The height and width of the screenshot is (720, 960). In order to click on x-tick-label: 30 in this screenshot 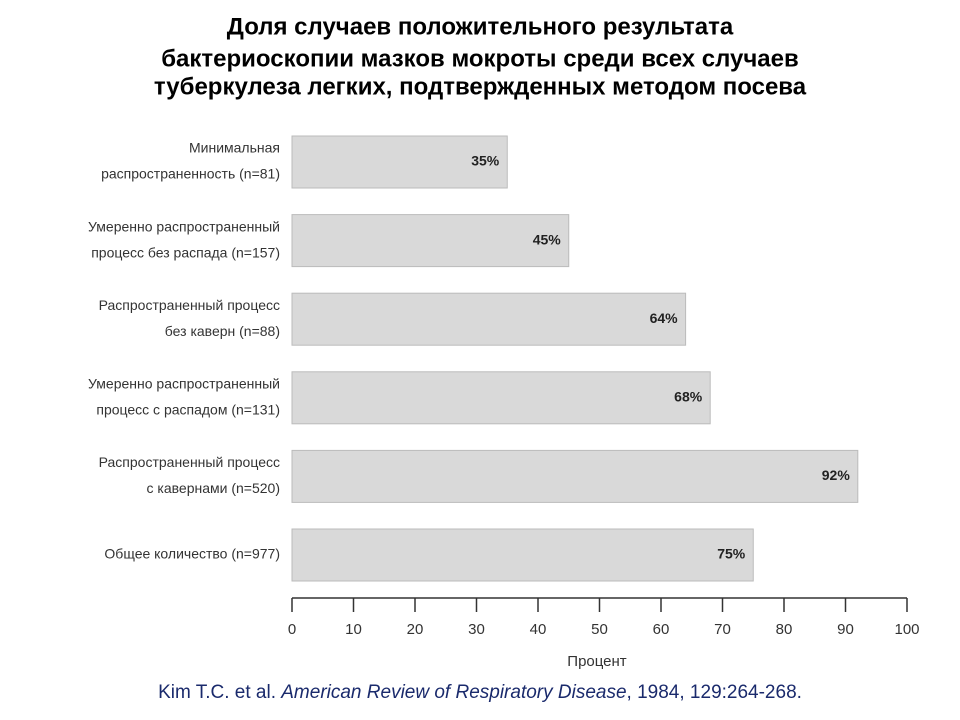, I will do `click(476, 629)`.